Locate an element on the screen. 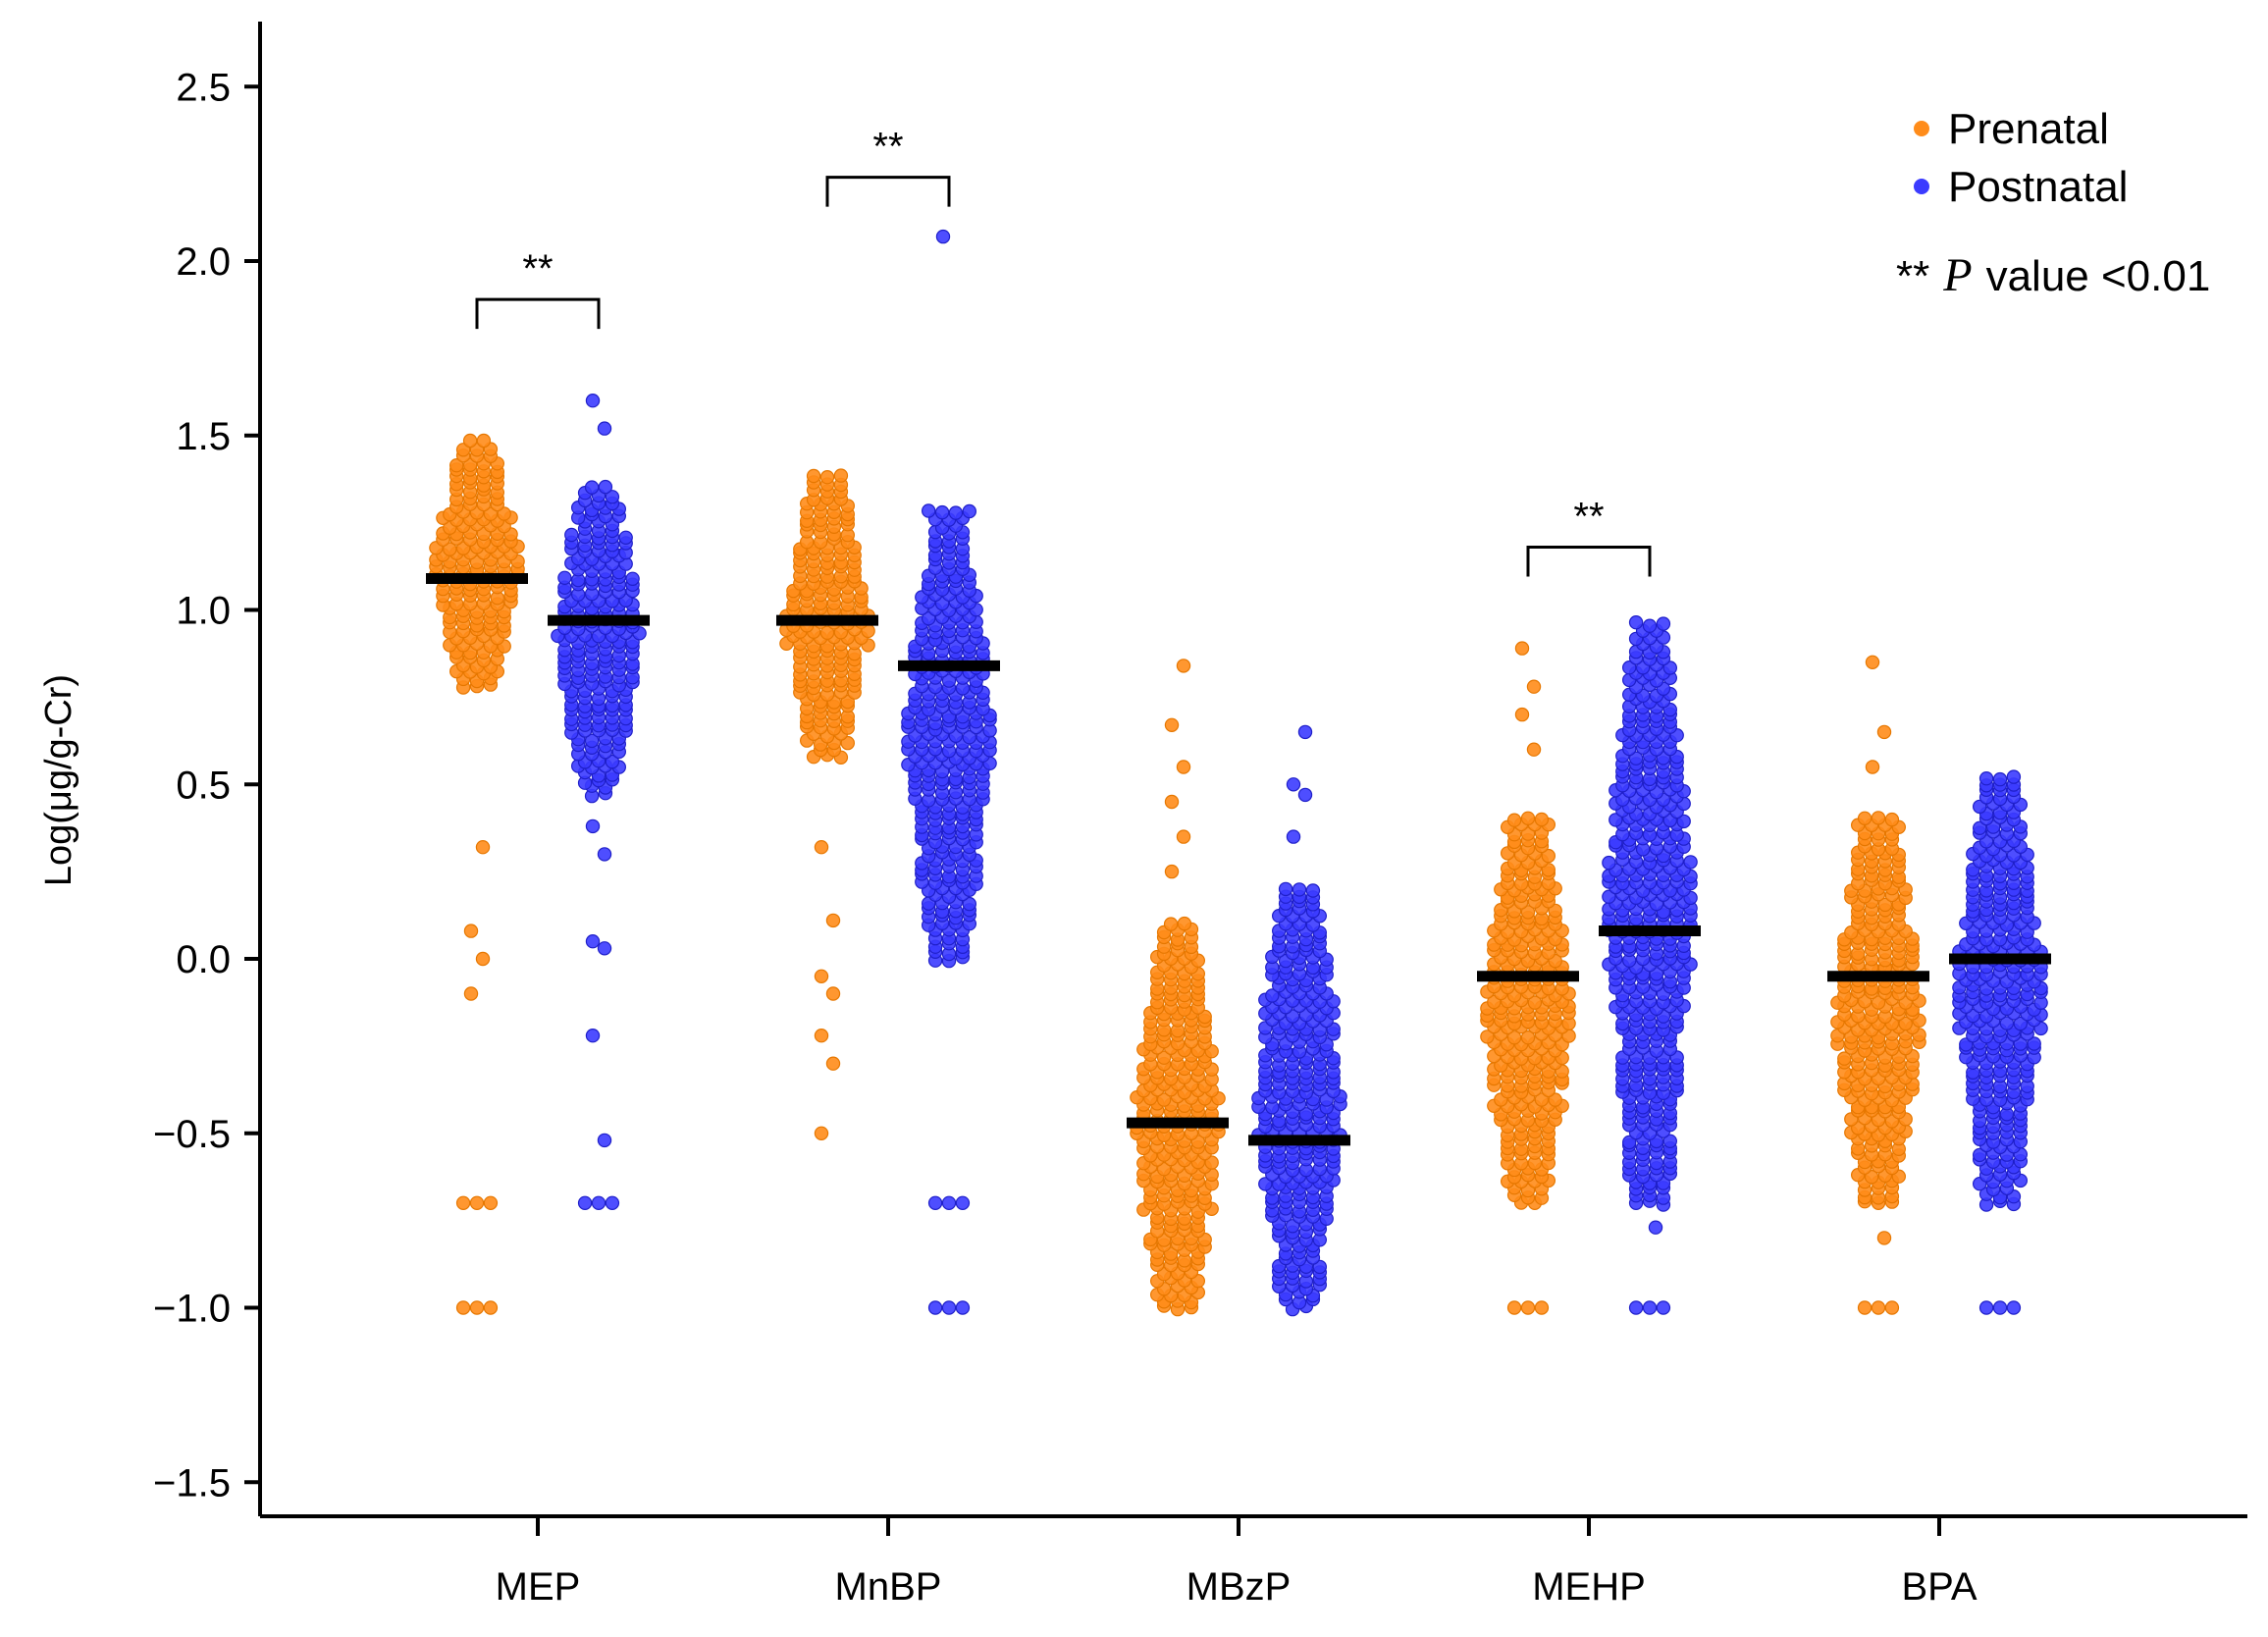 The image size is (2268, 1637). legend-label-prenatal: Prenatal is located at coordinates (2028, 129).